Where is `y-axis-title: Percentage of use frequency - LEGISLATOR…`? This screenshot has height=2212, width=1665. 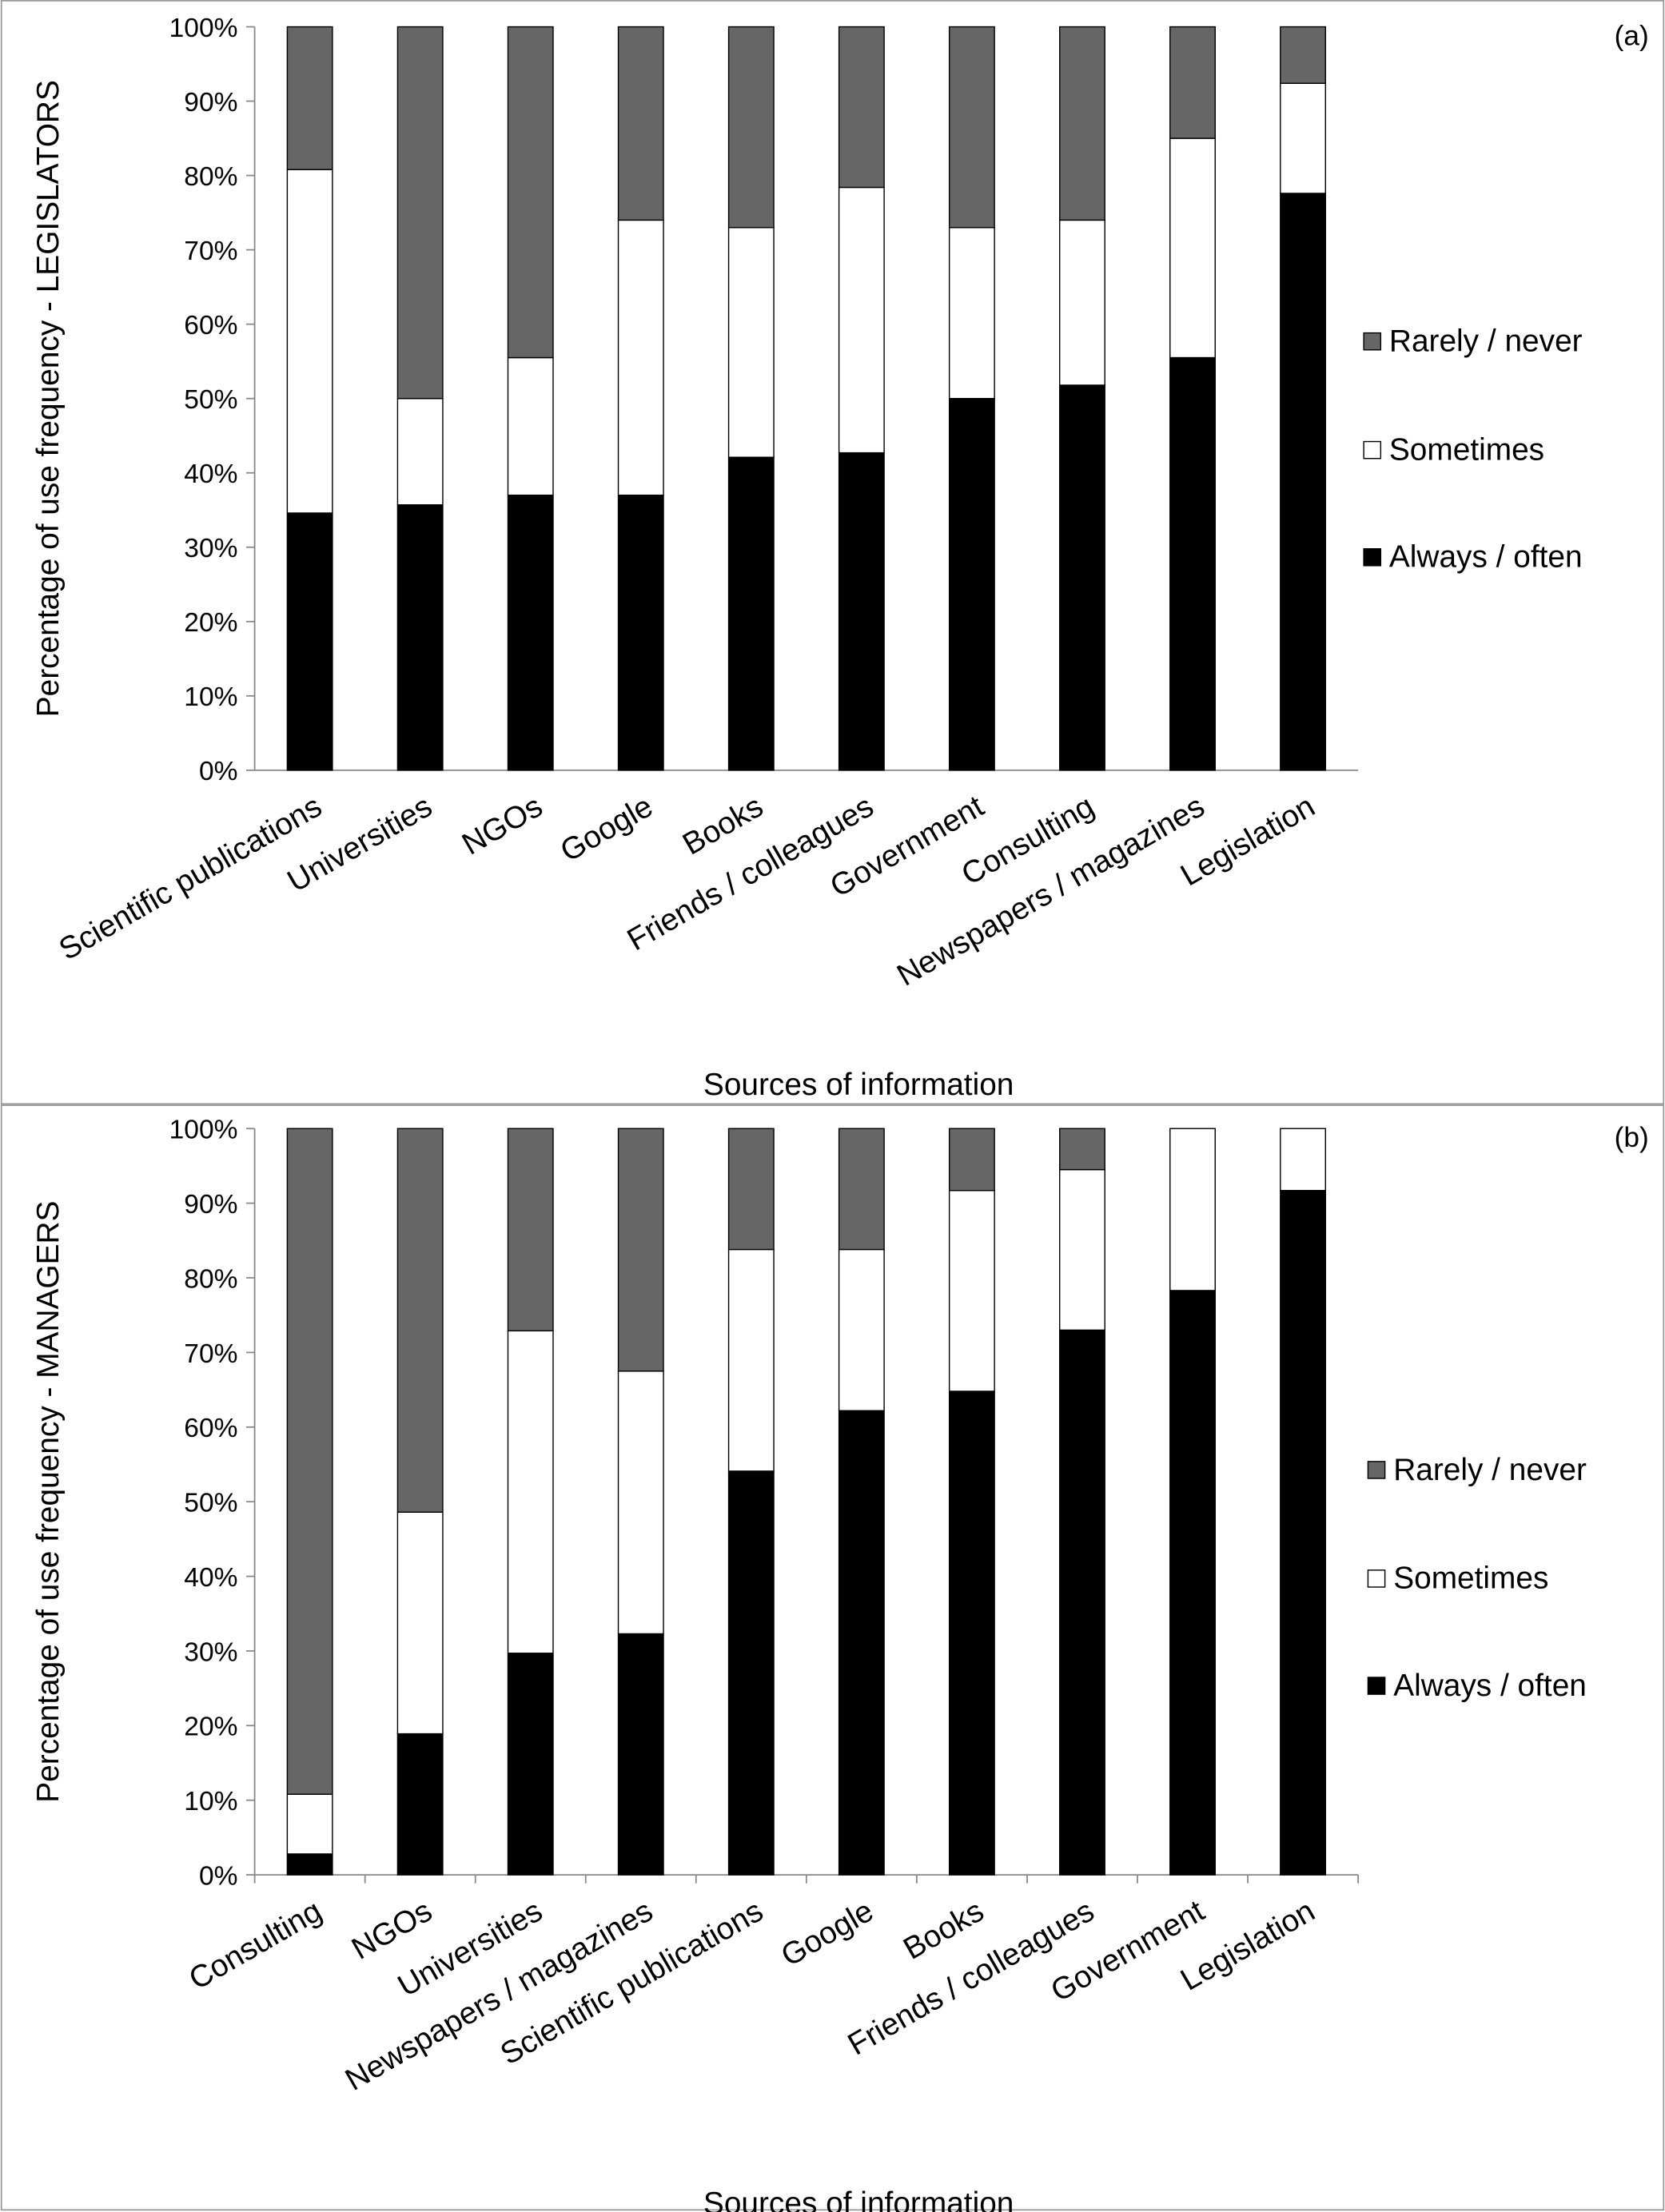 y-axis-title: Percentage of use frequency - LEGISLATOR… is located at coordinates (48, 398).